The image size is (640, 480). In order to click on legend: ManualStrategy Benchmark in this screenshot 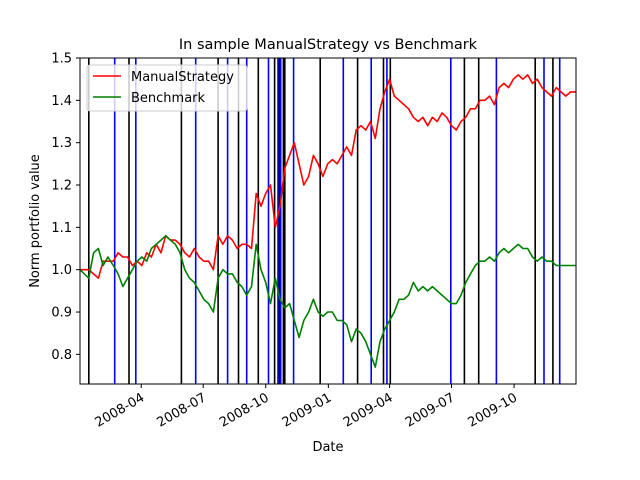, I will do `click(167, 88)`.